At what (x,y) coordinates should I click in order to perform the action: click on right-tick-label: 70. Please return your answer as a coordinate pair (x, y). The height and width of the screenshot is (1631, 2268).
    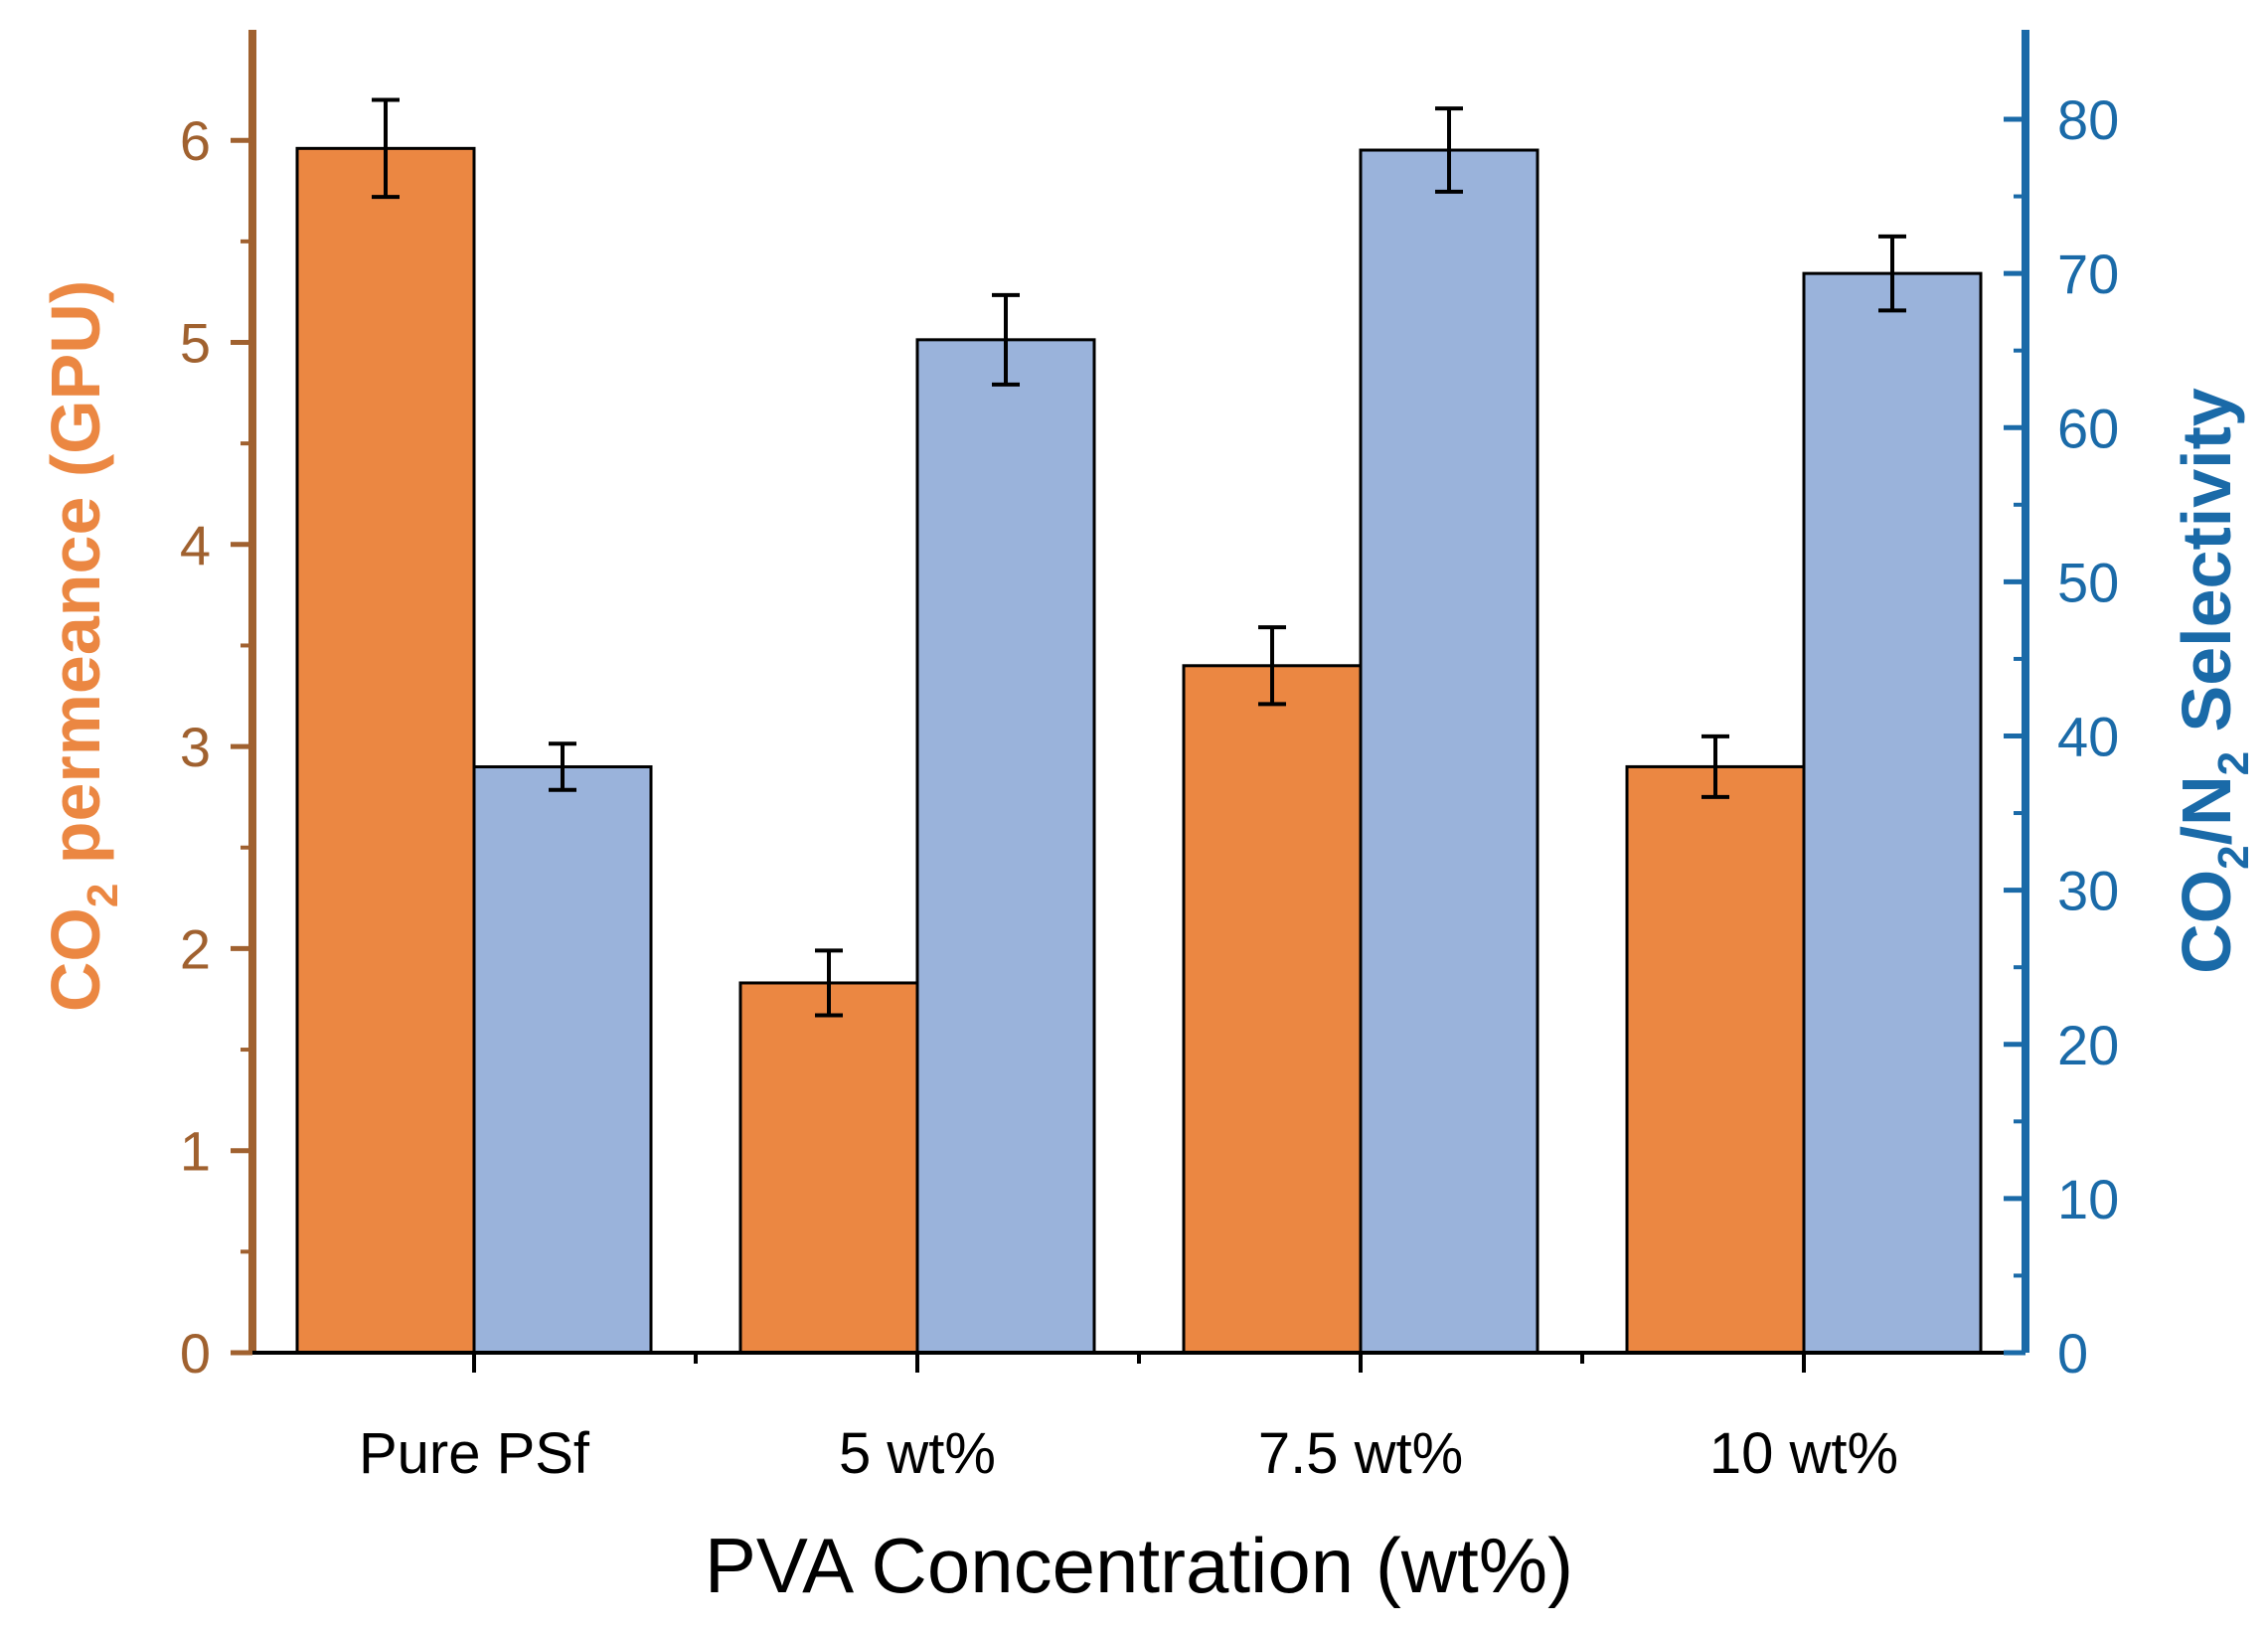
    Looking at the image, I should click on (2088, 274).